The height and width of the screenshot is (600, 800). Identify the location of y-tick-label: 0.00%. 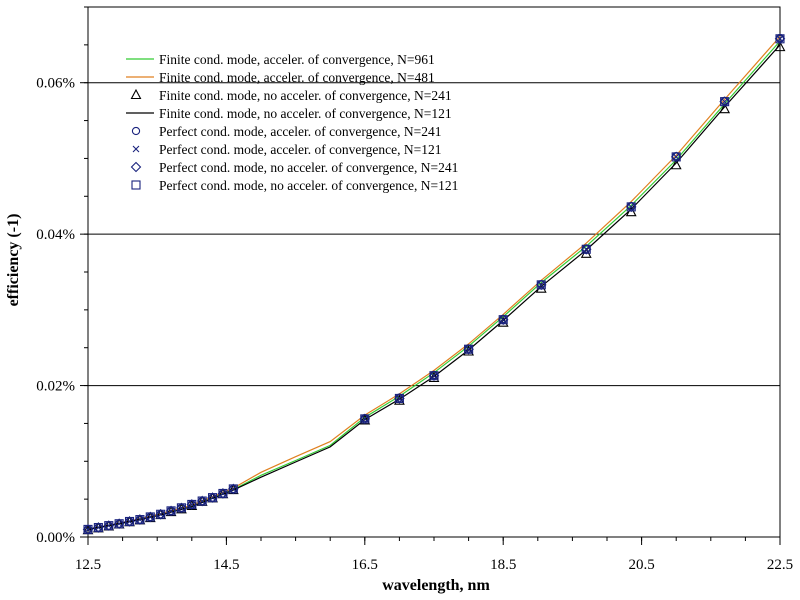
(55, 538).